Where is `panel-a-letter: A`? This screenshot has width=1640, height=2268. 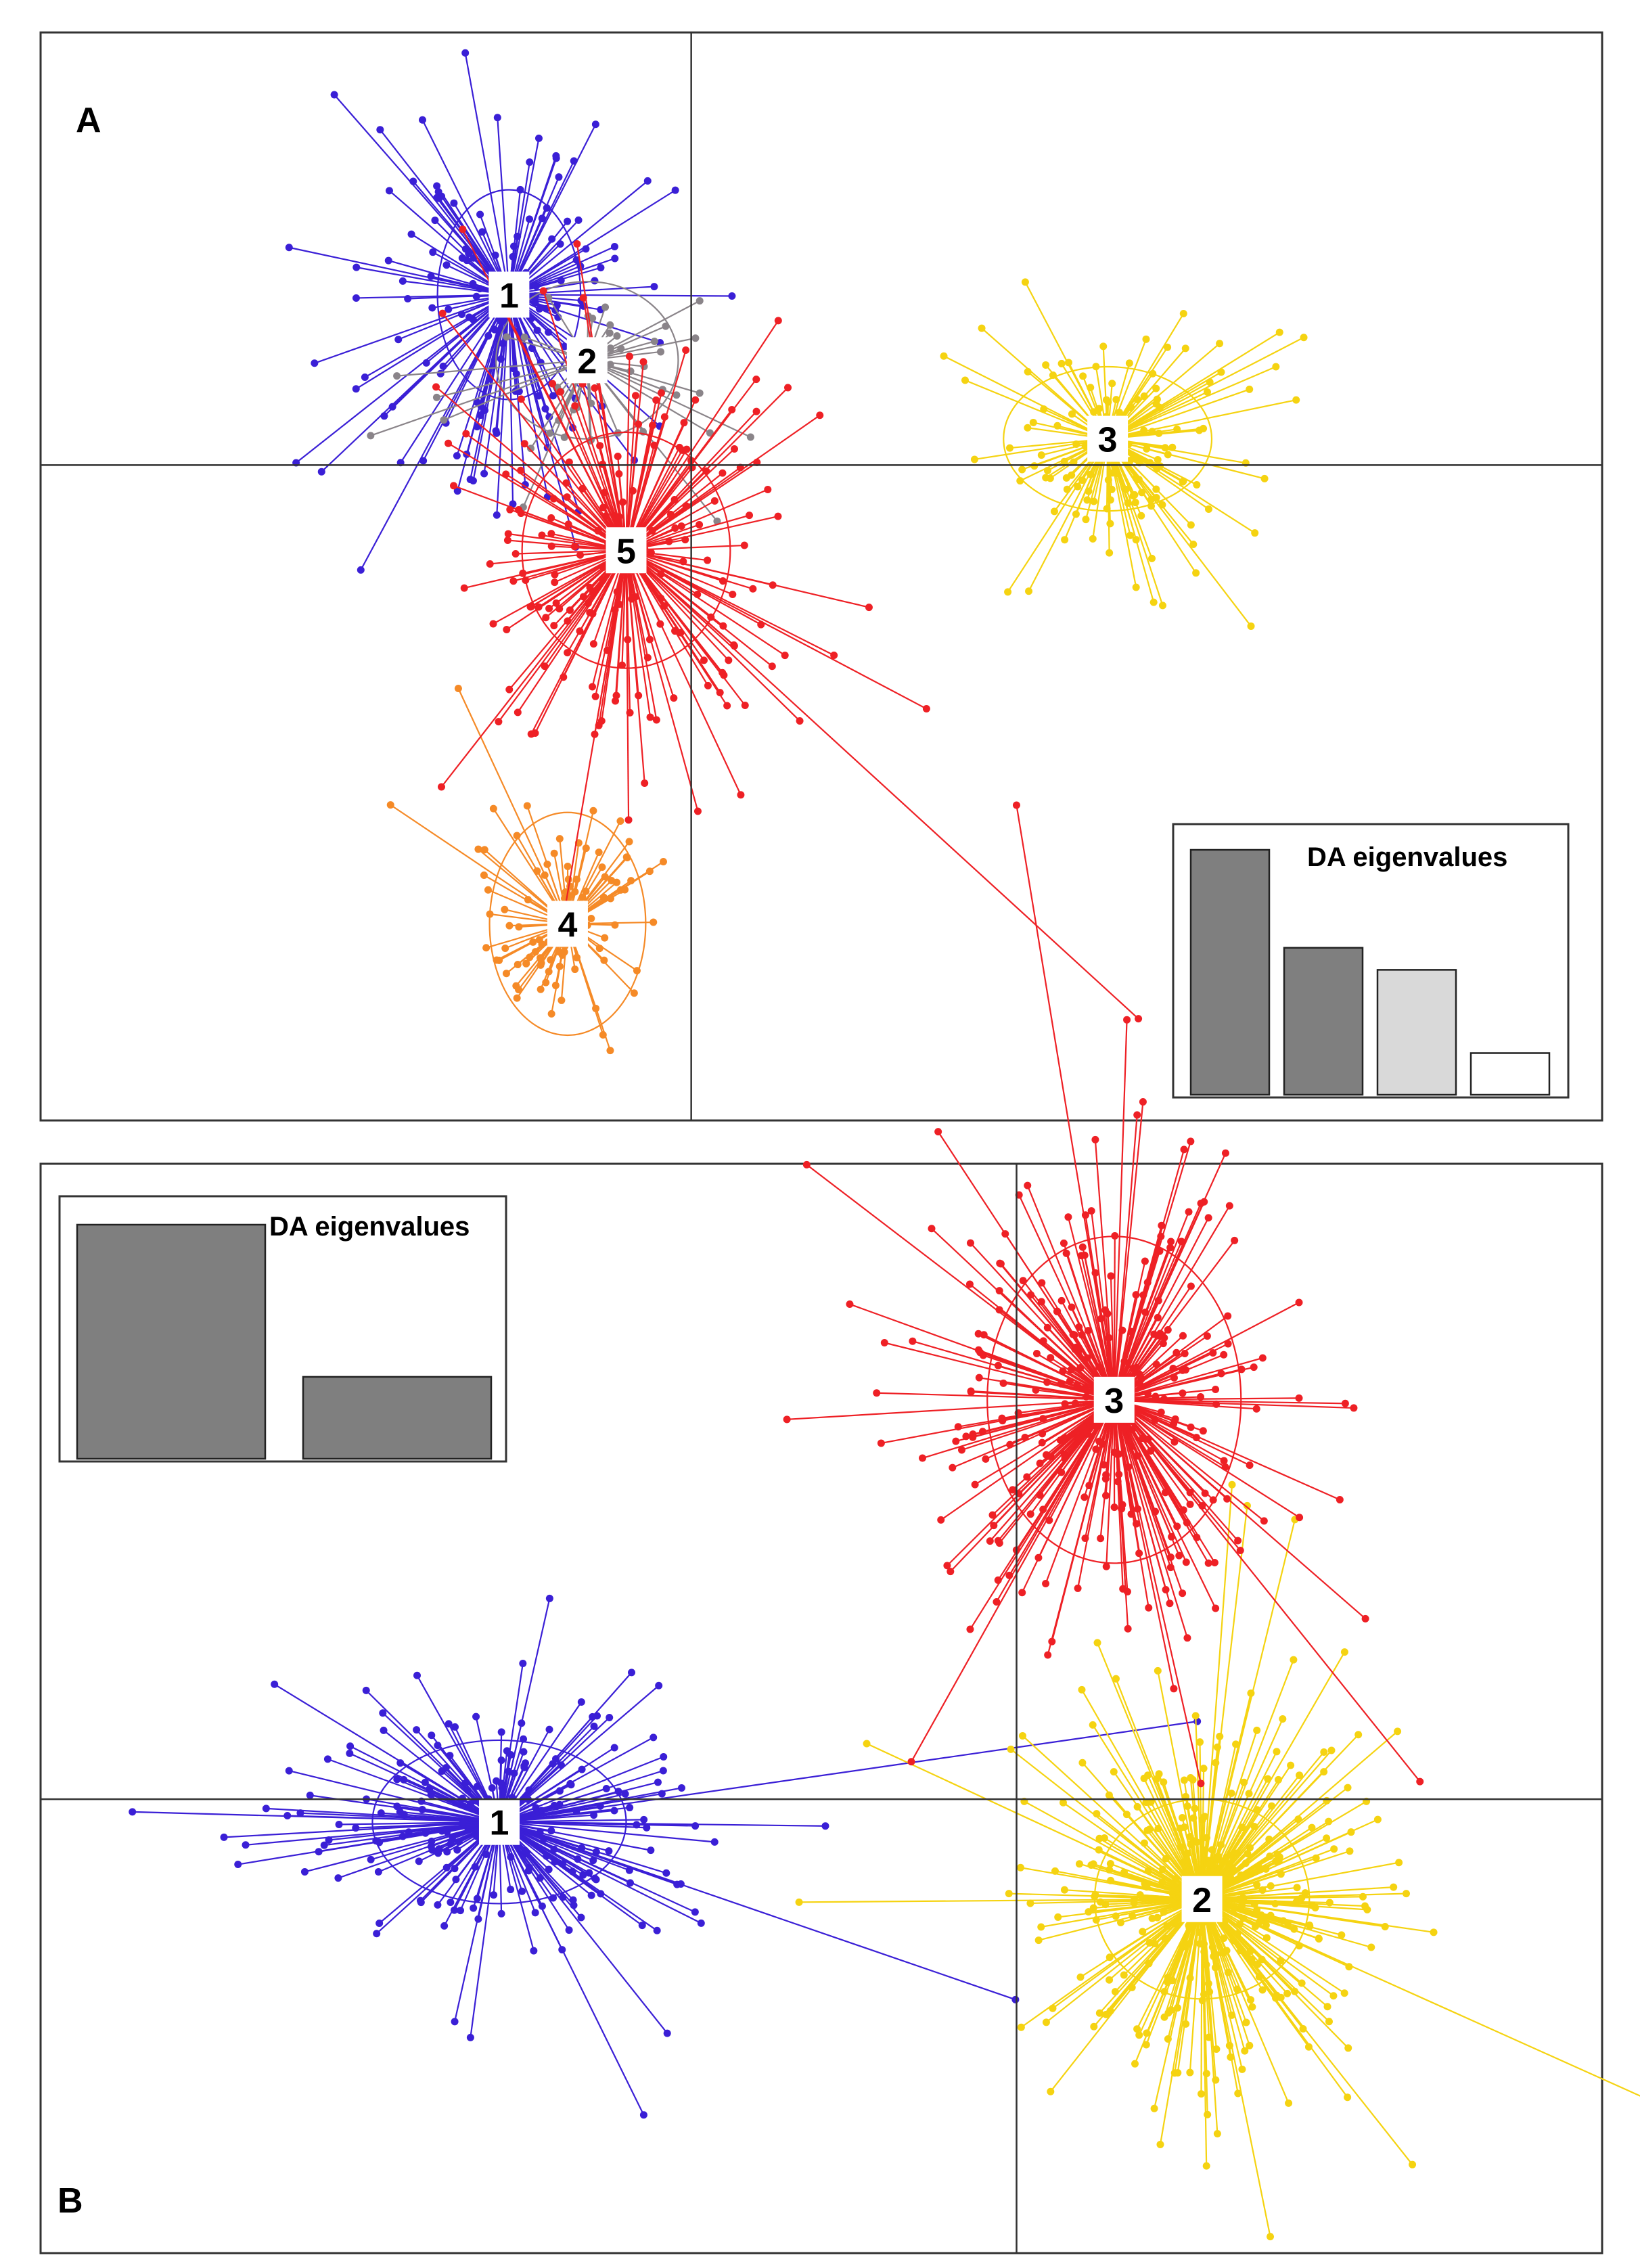 panel-a-letter: A is located at coordinates (88, 121).